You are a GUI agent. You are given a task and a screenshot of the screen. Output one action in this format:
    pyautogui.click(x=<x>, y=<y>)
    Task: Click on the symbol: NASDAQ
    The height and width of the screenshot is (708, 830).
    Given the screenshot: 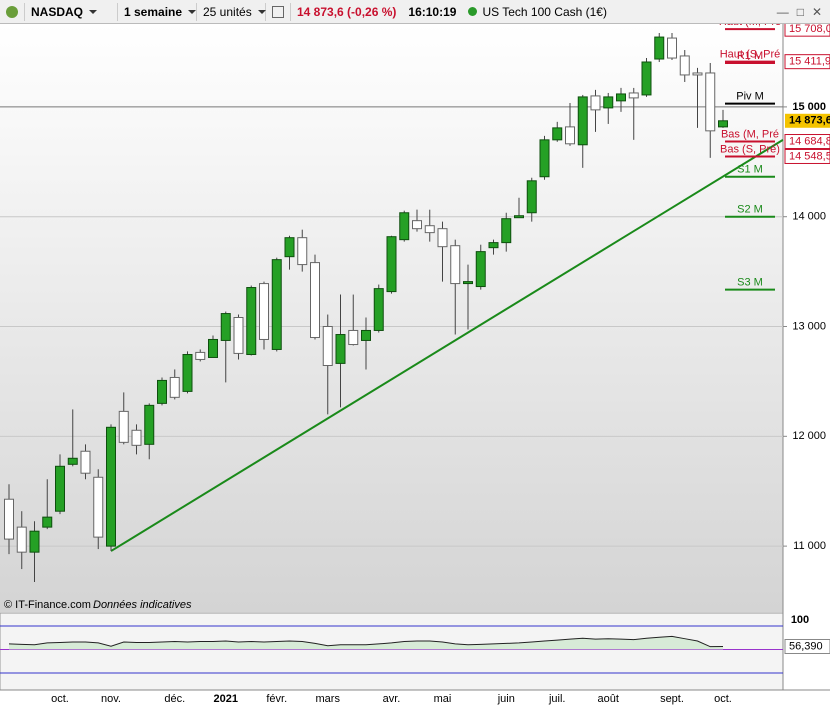 What is the action you would take?
    pyautogui.click(x=57, y=11)
    